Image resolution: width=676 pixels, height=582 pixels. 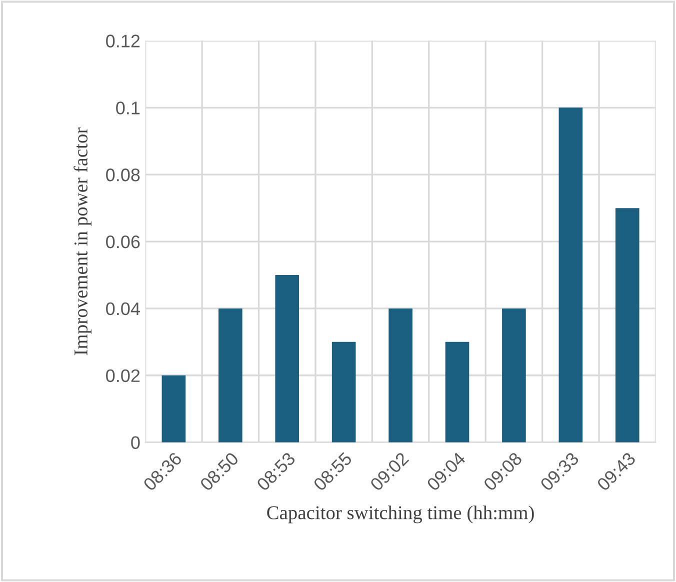 I want to click on y-tick-label: 0.1, so click(x=128, y=108).